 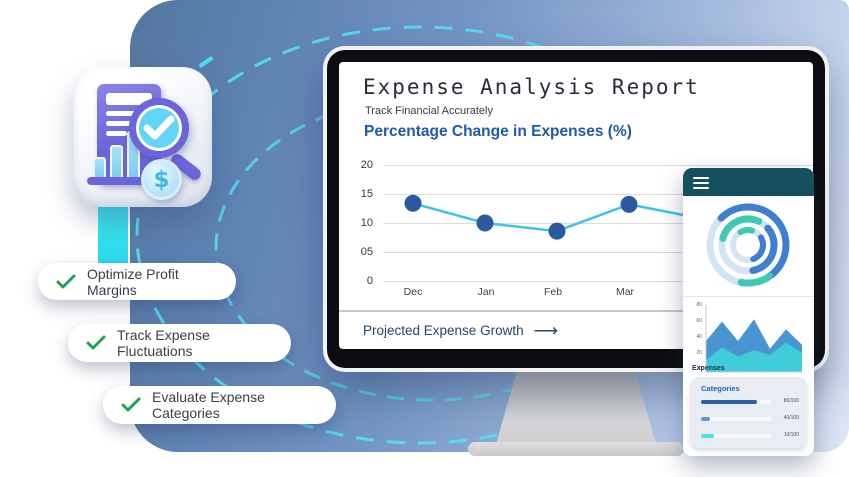 I want to click on y-tick: 10, so click(x=366, y=223).